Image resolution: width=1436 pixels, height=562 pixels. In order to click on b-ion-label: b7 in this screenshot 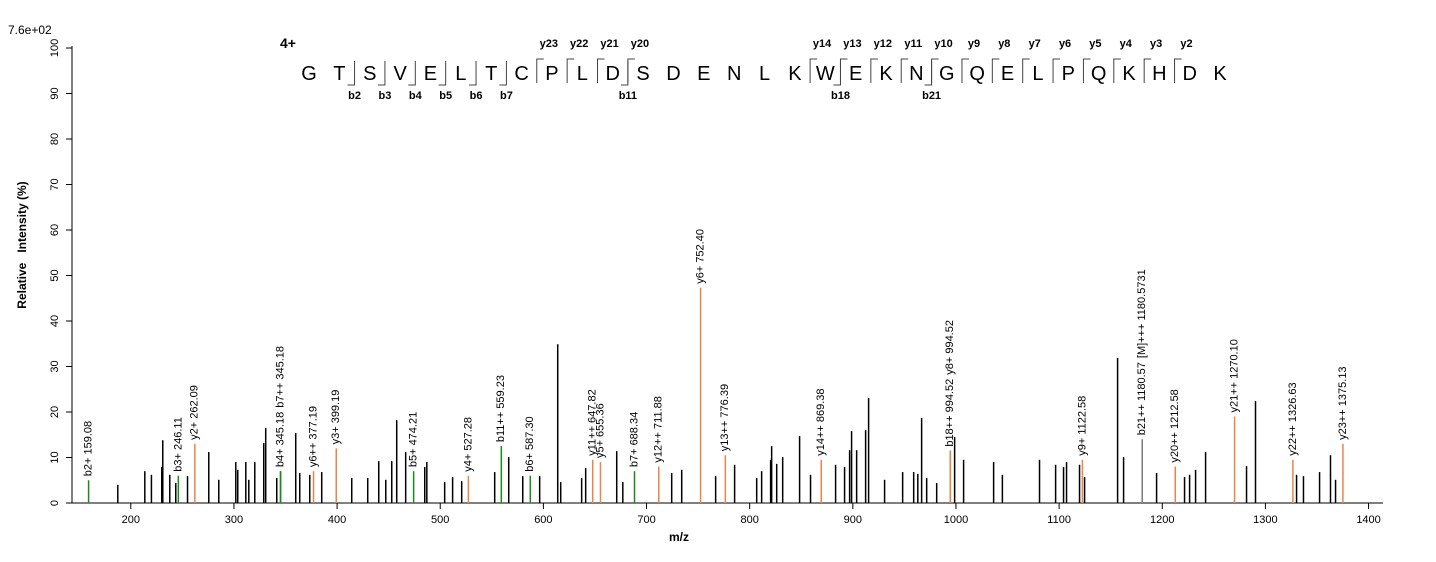, I will do `click(506, 96)`.